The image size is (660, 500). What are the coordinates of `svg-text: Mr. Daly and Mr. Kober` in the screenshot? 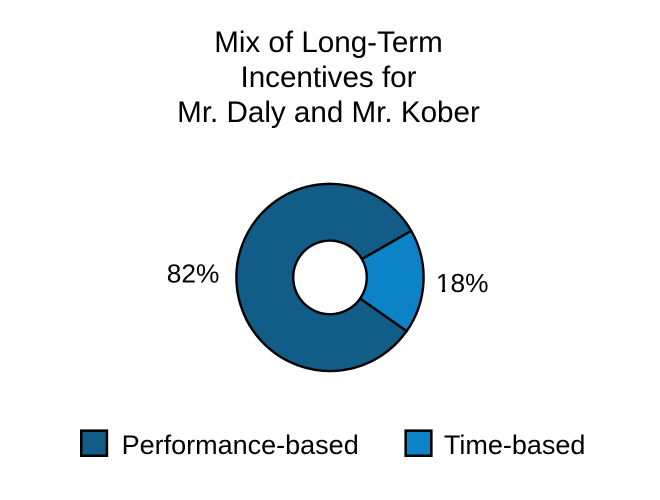 It's located at (328, 112).